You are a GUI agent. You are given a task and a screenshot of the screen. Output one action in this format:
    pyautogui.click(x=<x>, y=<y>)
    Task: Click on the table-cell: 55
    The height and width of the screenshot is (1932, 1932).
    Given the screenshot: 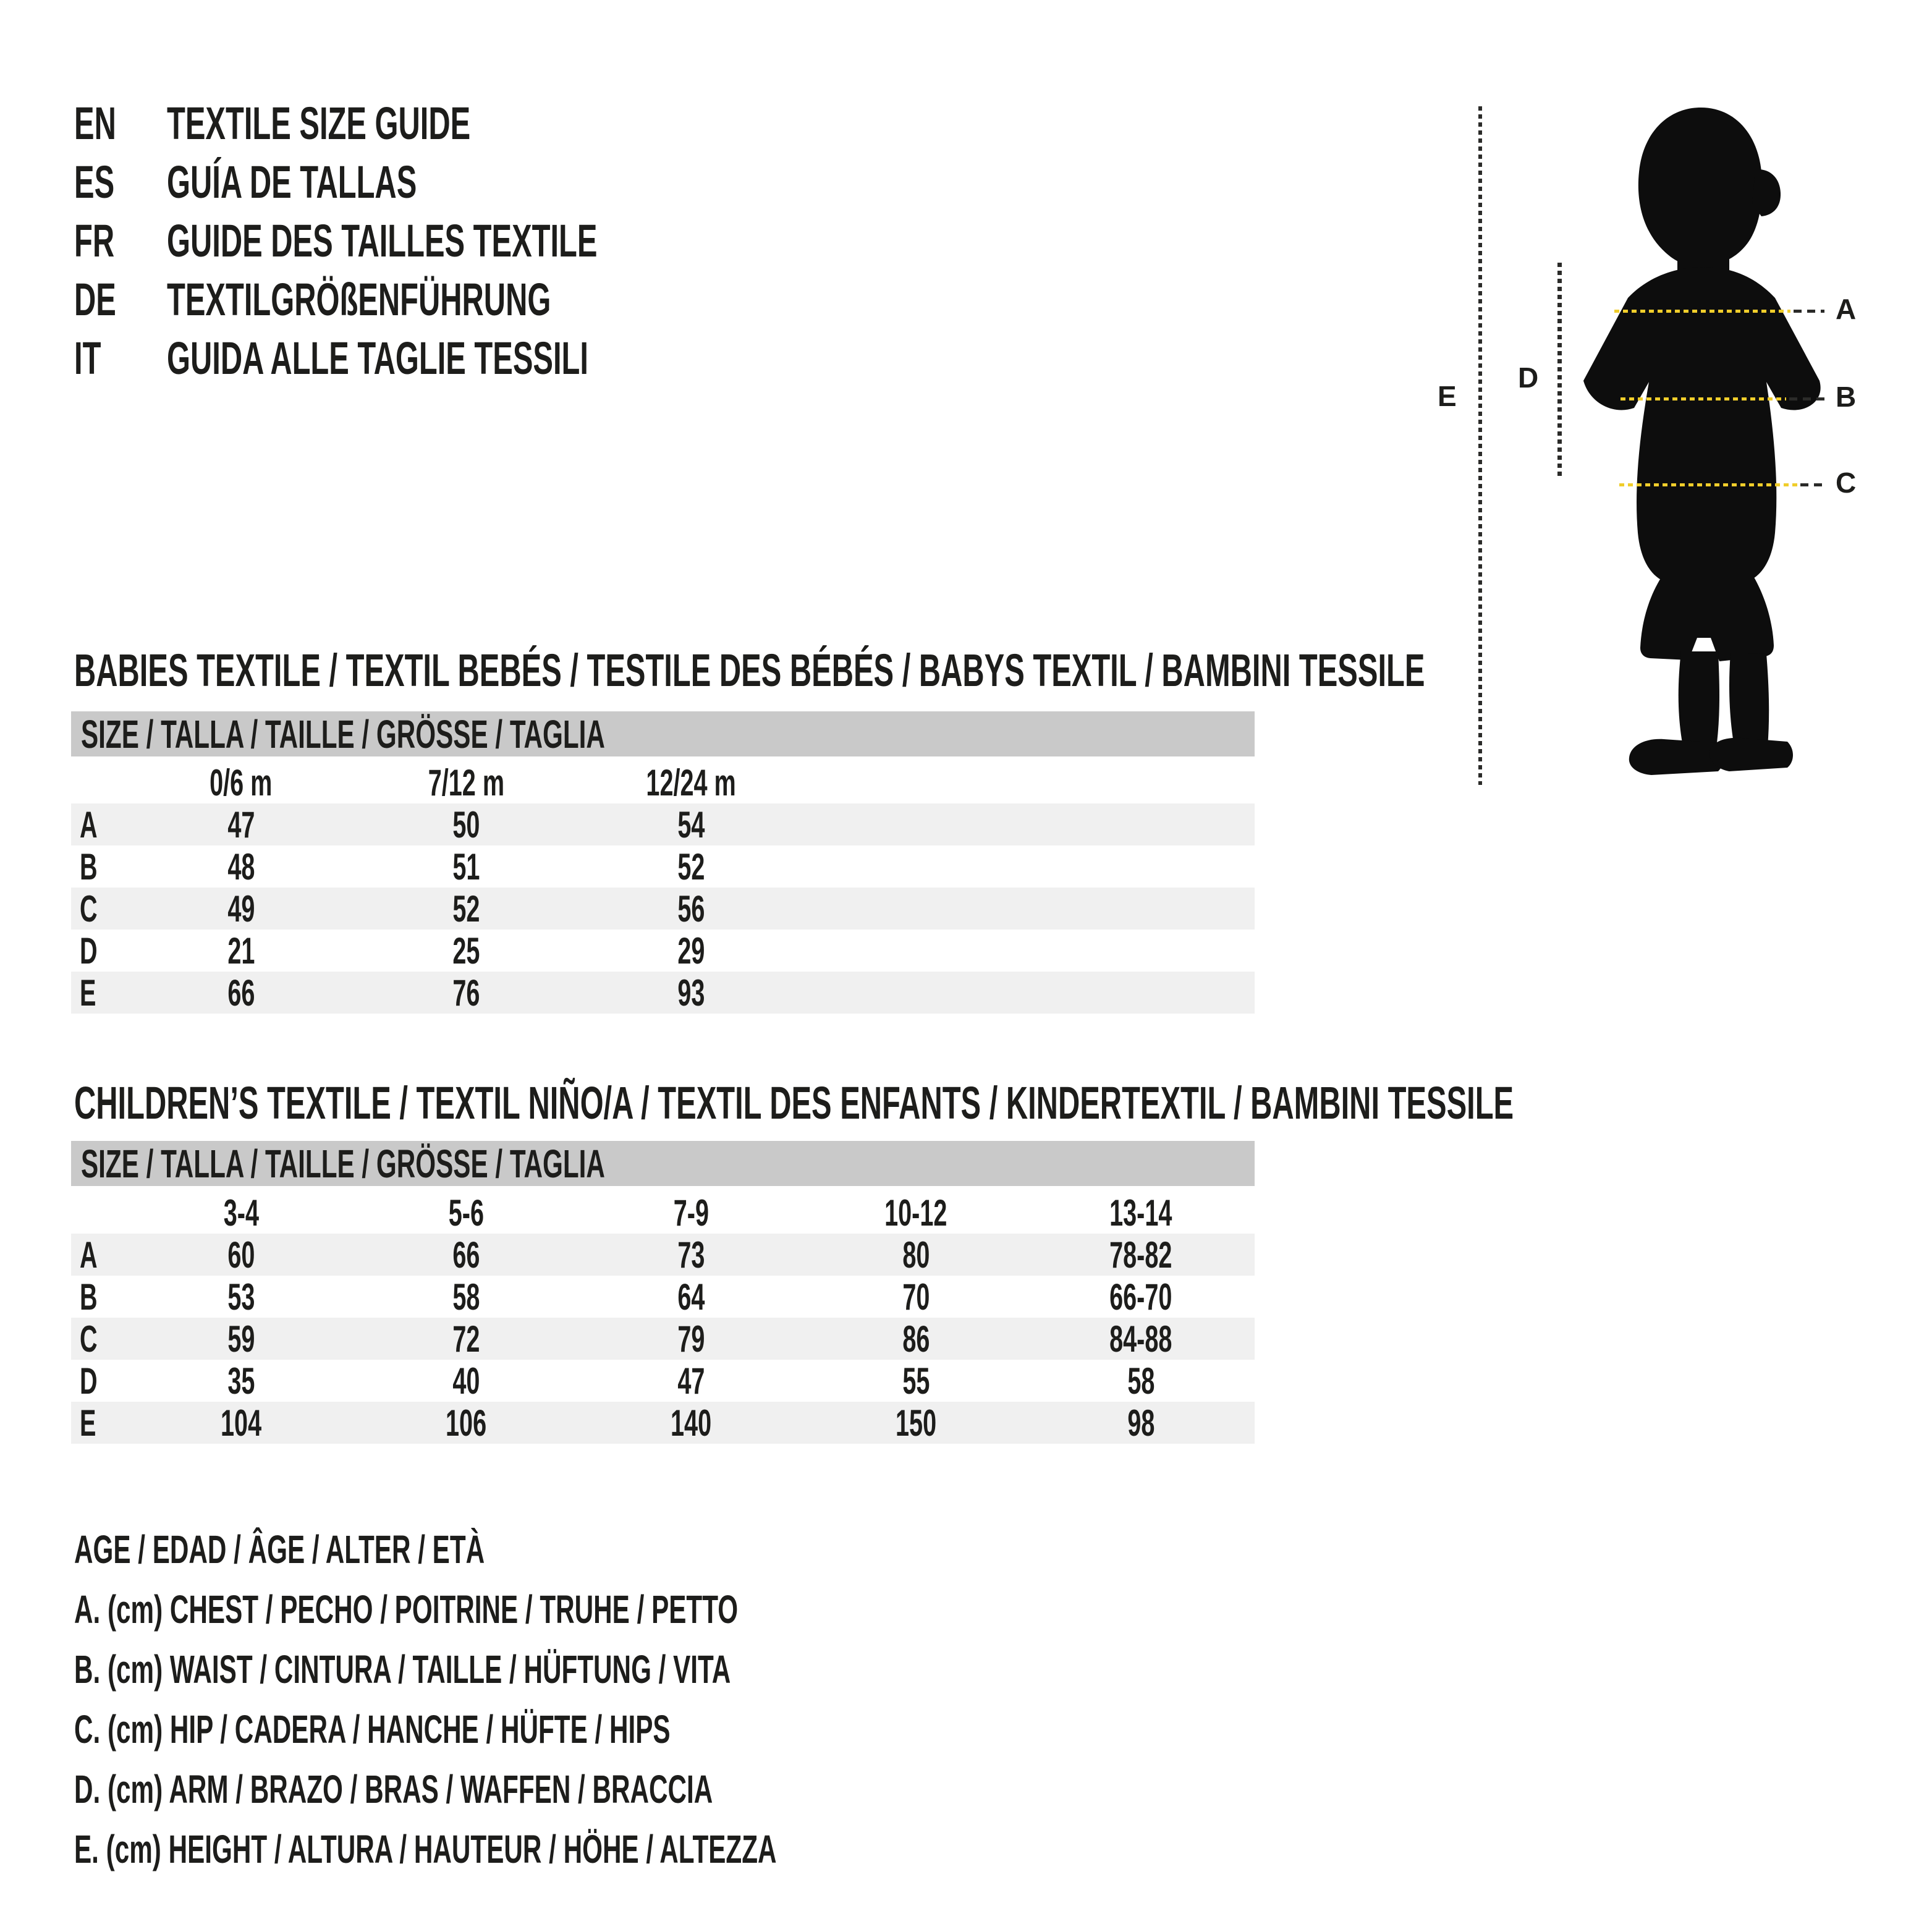 What is the action you would take?
    pyautogui.click(x=916, y=1381)
    